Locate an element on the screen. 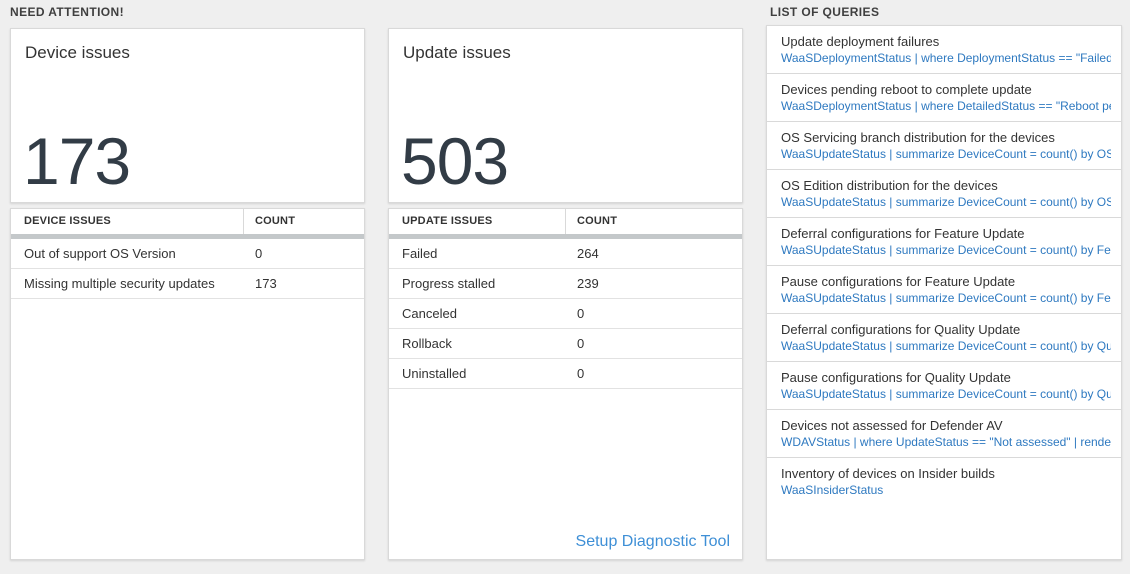  query-title: OS Edition distribution for the devices is located at coordinates (889, 185).